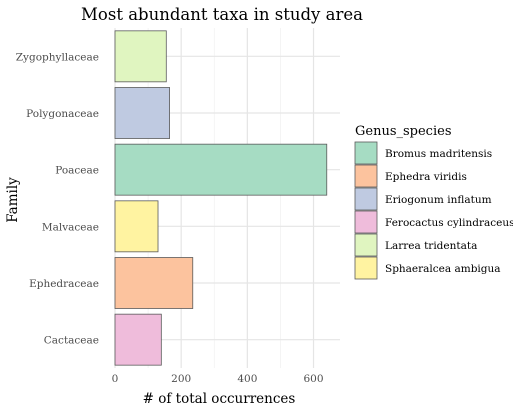 The width and height of the screenshot is (513, 413). I want to click on x-tick-label: 600, so click(314, 379).